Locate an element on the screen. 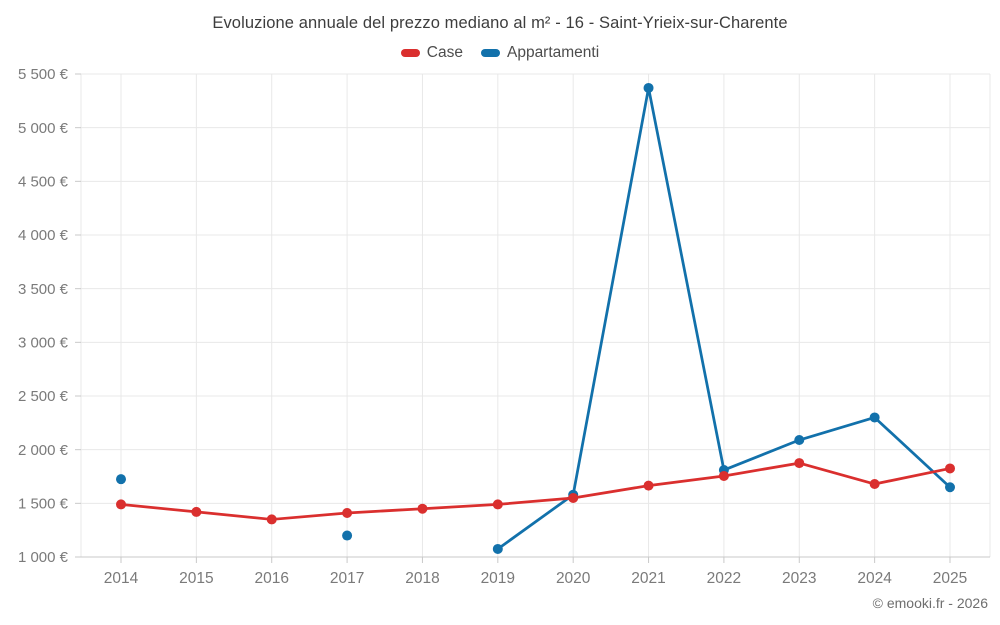  data-point-case-2015 is located at coordinates (196, 511).